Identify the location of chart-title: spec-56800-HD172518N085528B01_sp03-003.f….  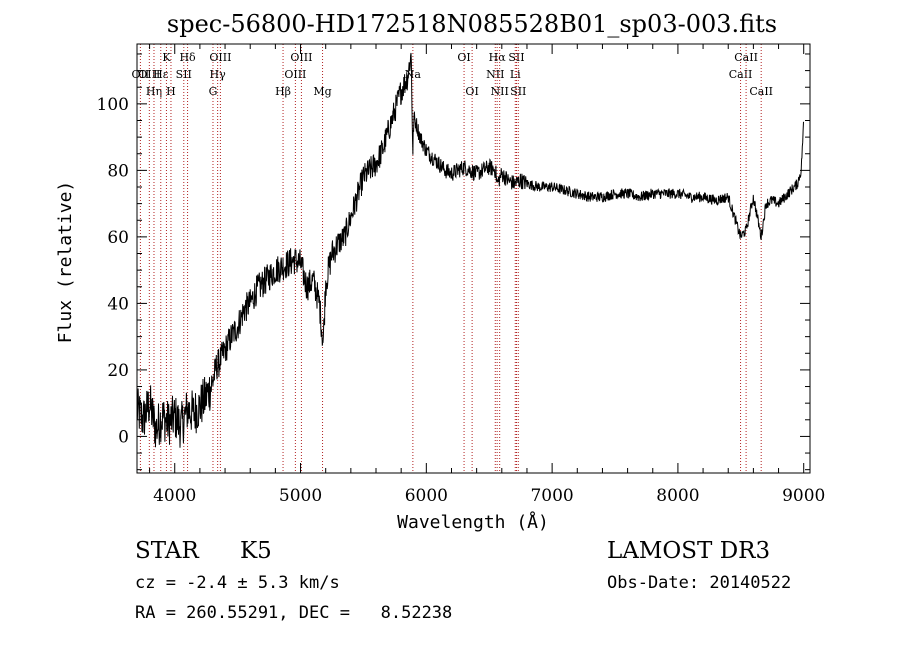
(472, 24).